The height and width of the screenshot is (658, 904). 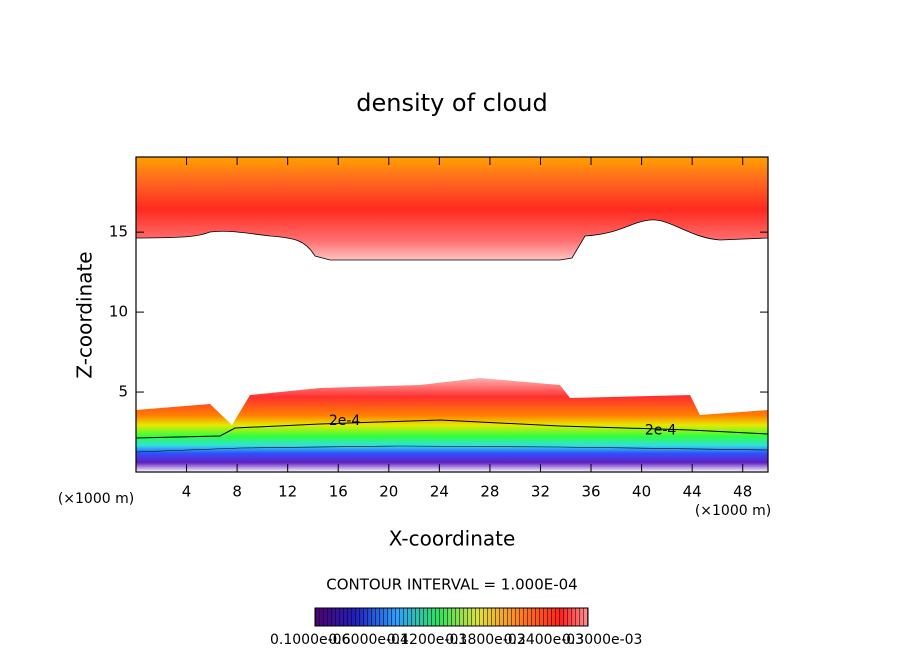 What do you see at coordinates (485, 640) in the screenshot?
I see `colorbar-label: 0.1800e-03` at bounding box center [485, 640].